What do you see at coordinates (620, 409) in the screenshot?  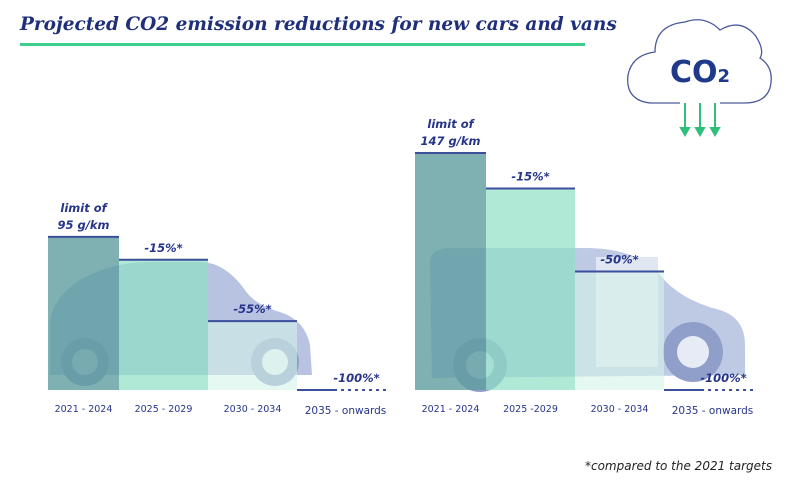 I see `vans-category-label-2: 2030 - 2034` at bounding box center [620, 409].